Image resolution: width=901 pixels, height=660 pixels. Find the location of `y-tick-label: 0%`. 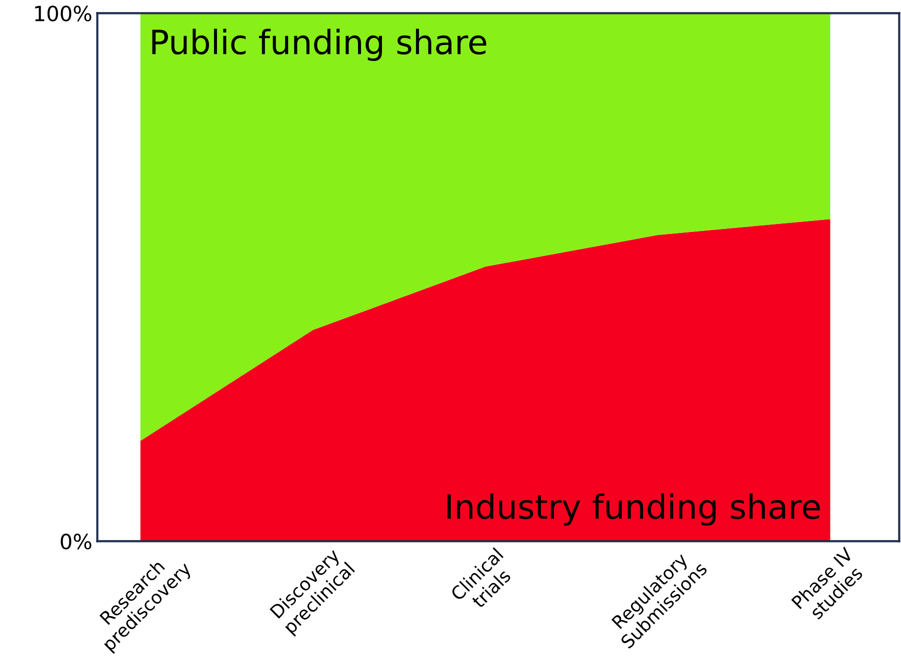

y-tick-label: 0% is located at coordinates (76, 542).